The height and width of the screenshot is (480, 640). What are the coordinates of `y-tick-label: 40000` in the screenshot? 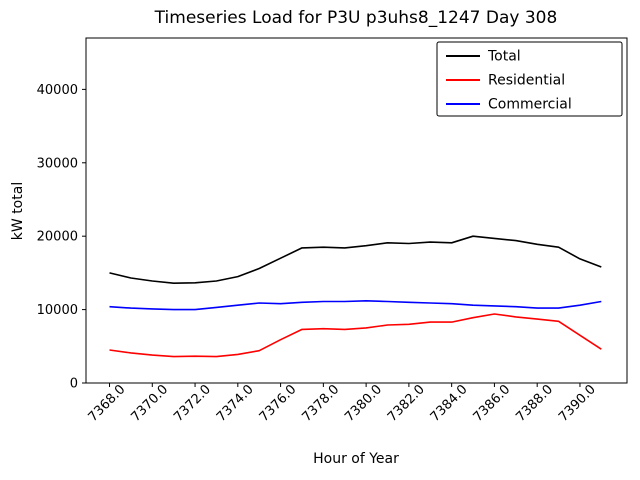 It's located at (57, 90).